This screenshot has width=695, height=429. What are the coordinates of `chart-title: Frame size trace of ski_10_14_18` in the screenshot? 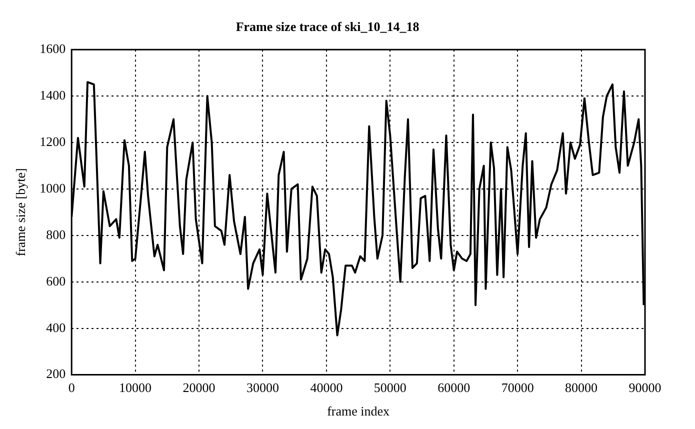 It's located at (328, 26).